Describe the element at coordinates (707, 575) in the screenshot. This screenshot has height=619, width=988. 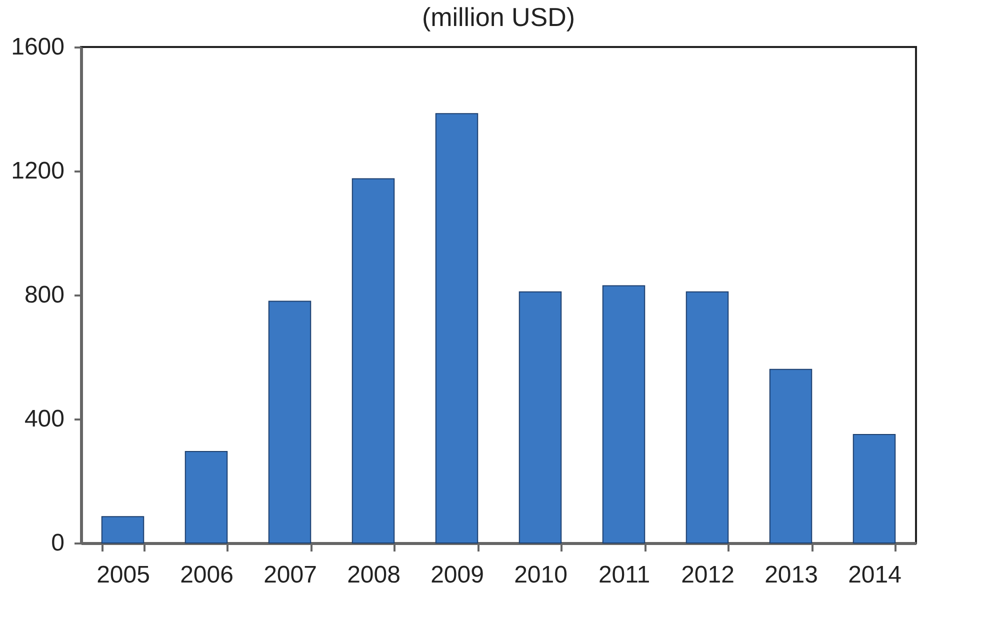
I see `x-tick-label: 2012` at that location.